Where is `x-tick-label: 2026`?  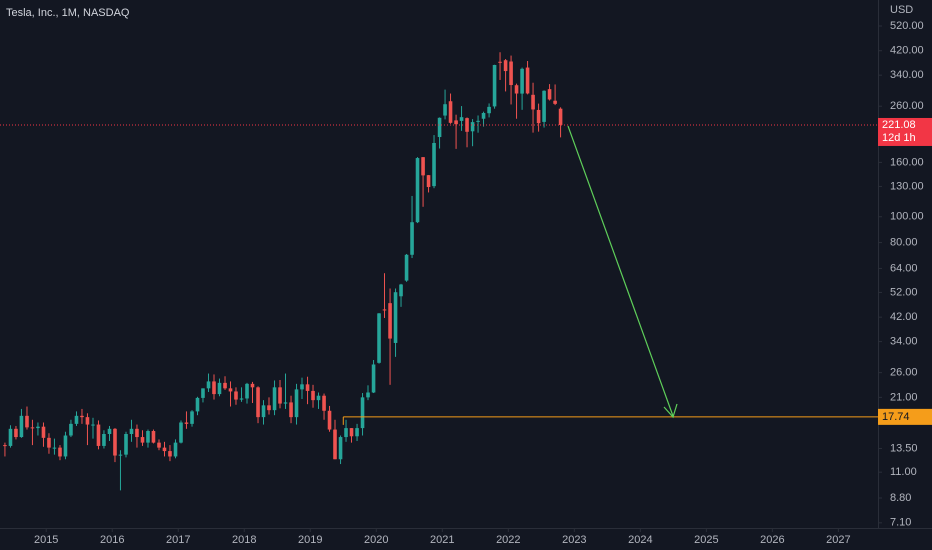
x-tick-label: 2026 is located at coordinates (772, 540).